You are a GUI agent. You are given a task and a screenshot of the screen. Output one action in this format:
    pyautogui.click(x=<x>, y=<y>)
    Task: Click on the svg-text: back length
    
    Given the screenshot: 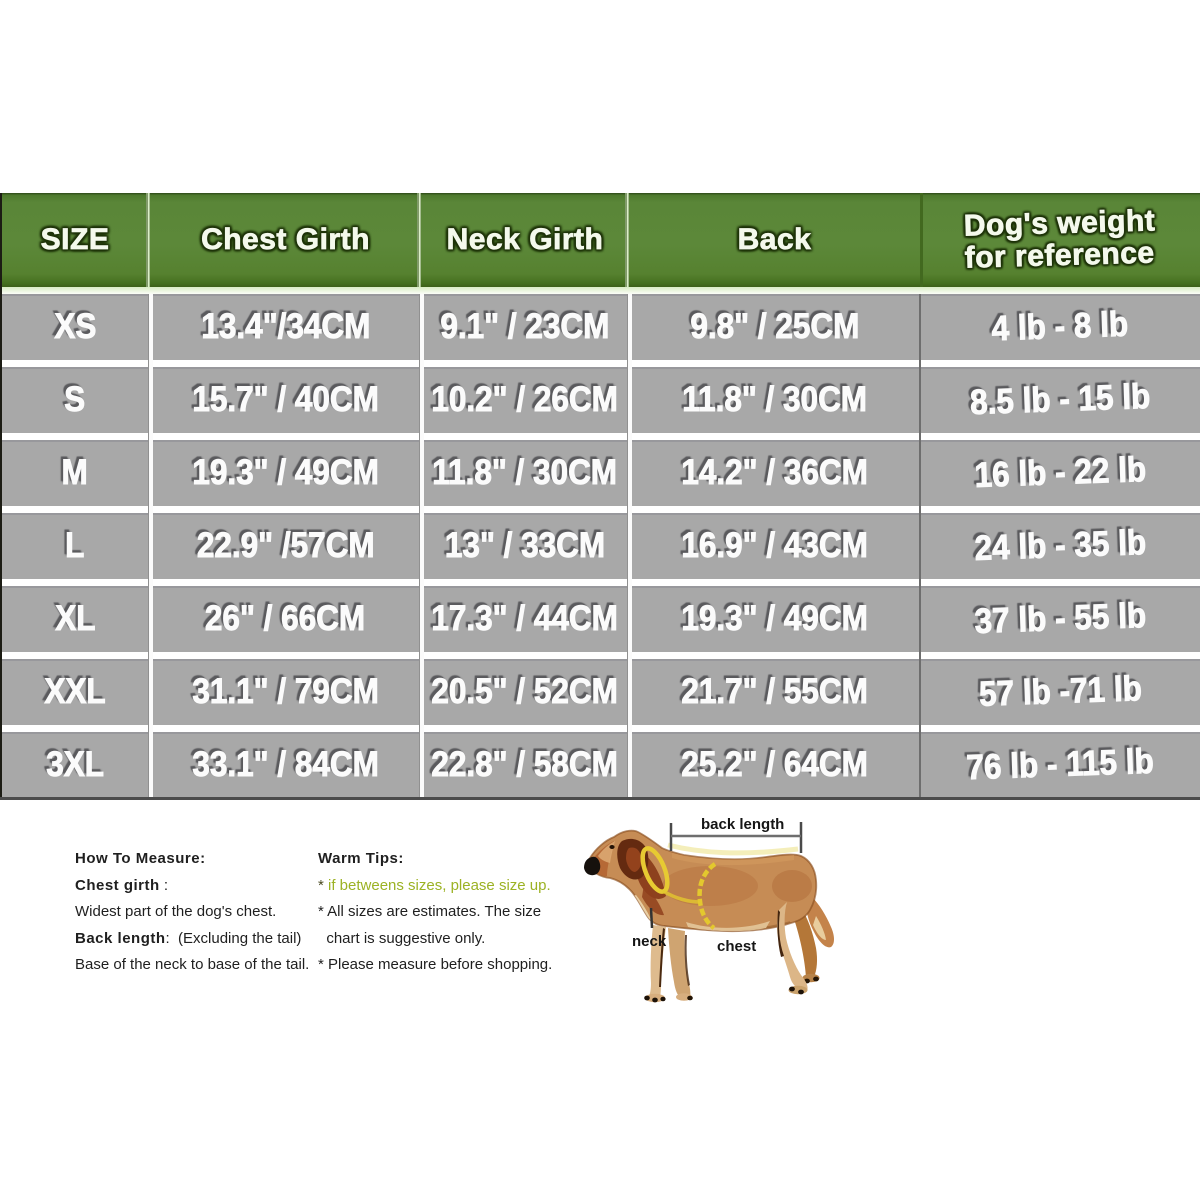 What is the action you would take?
    pyautogui.click(x=742, y=824)
    